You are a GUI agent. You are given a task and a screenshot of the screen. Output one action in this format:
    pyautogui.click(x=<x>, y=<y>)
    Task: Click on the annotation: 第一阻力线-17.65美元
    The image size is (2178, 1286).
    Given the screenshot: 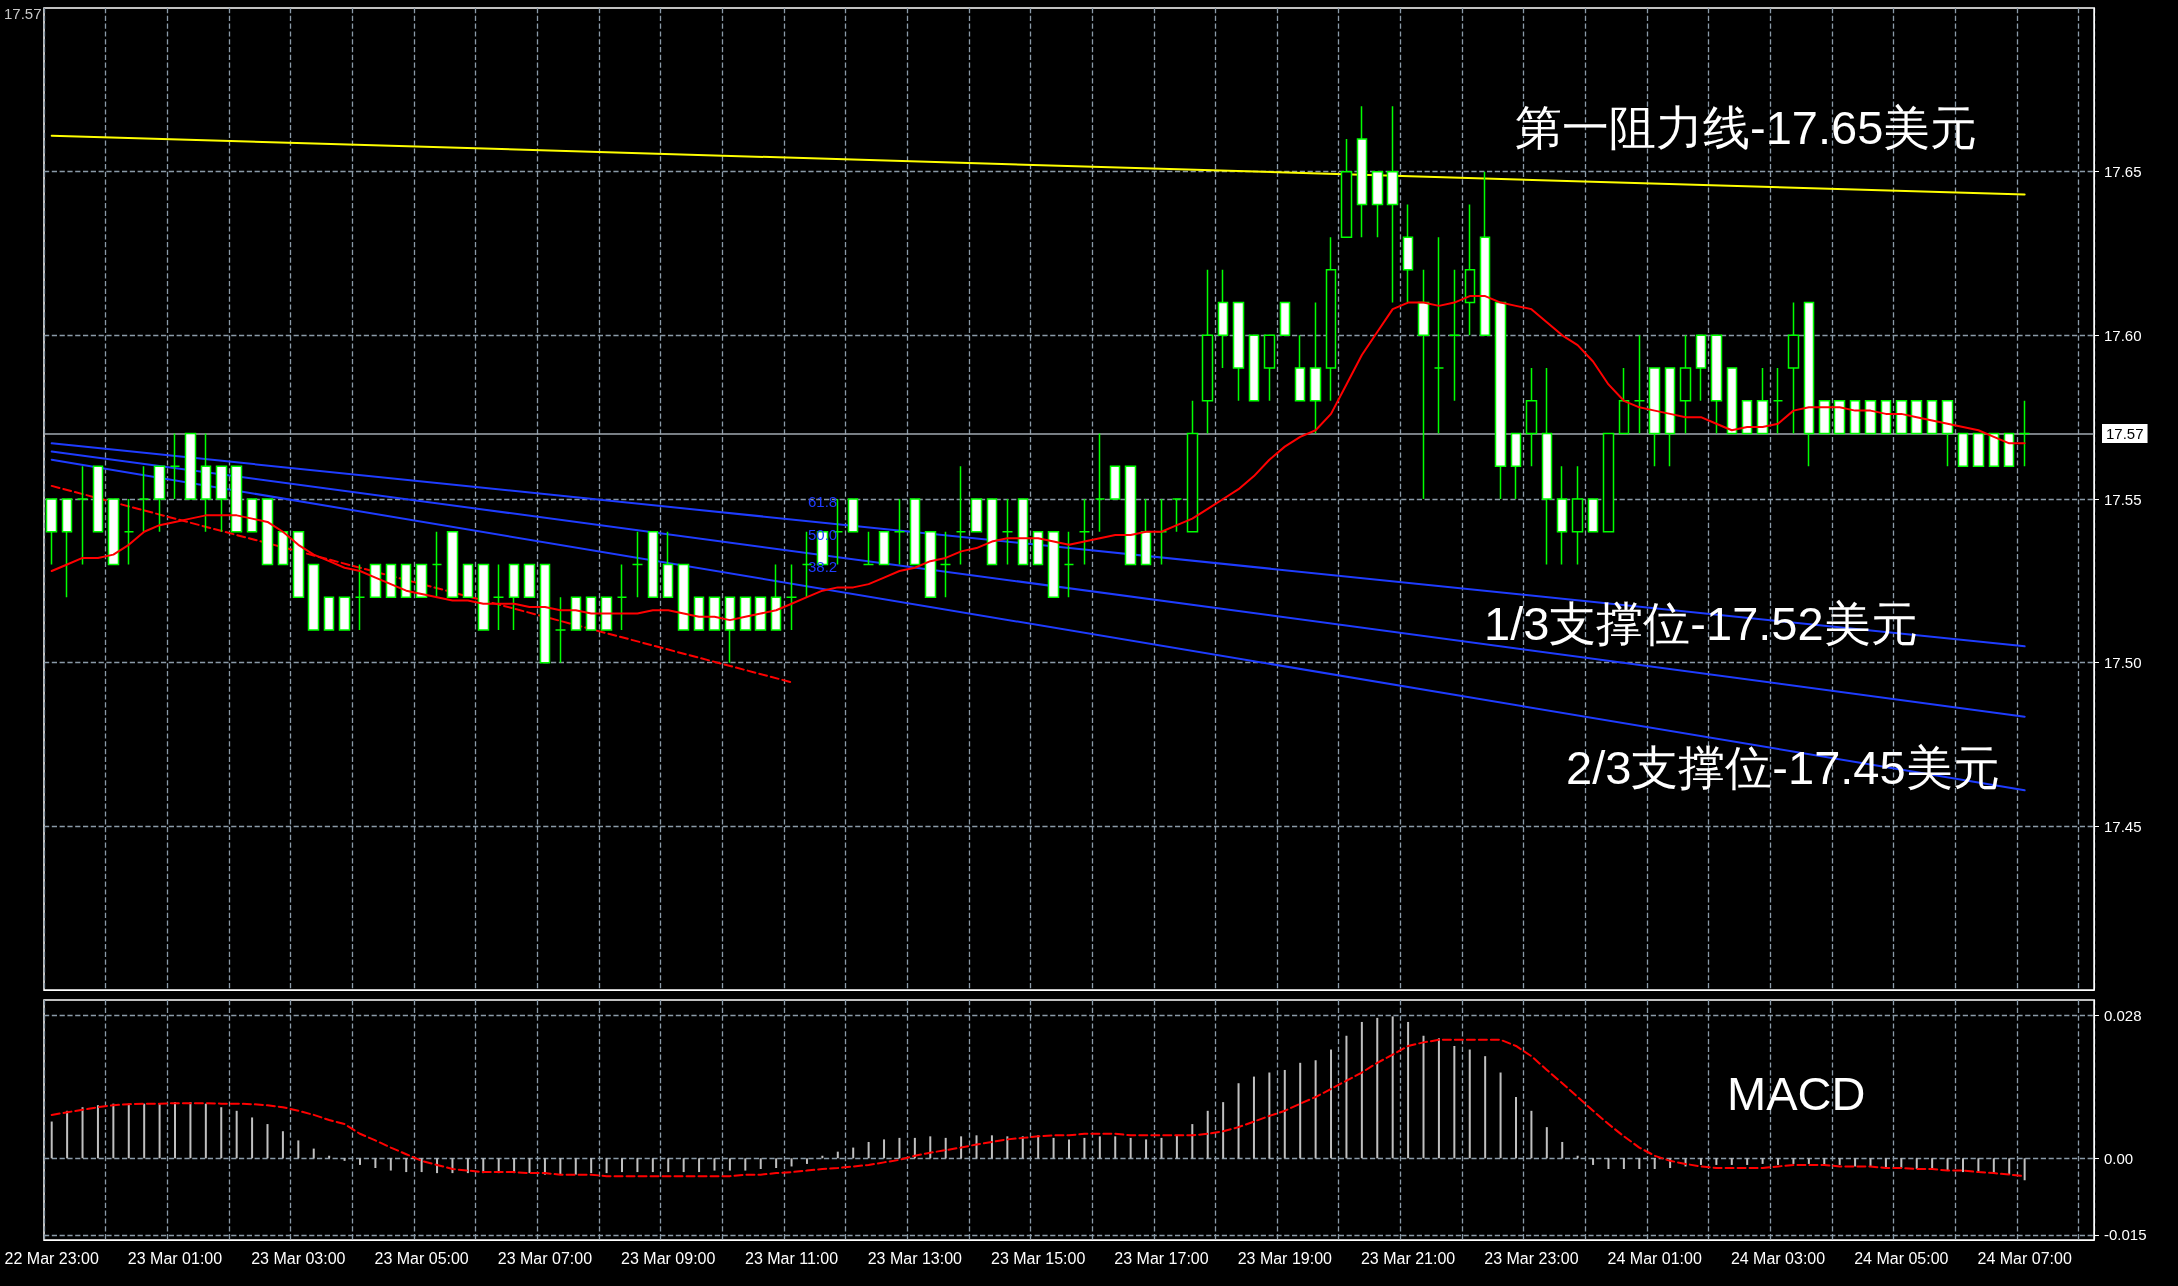 What is the action you would take?
    pyautogui.click(x=1746, y=127)
    